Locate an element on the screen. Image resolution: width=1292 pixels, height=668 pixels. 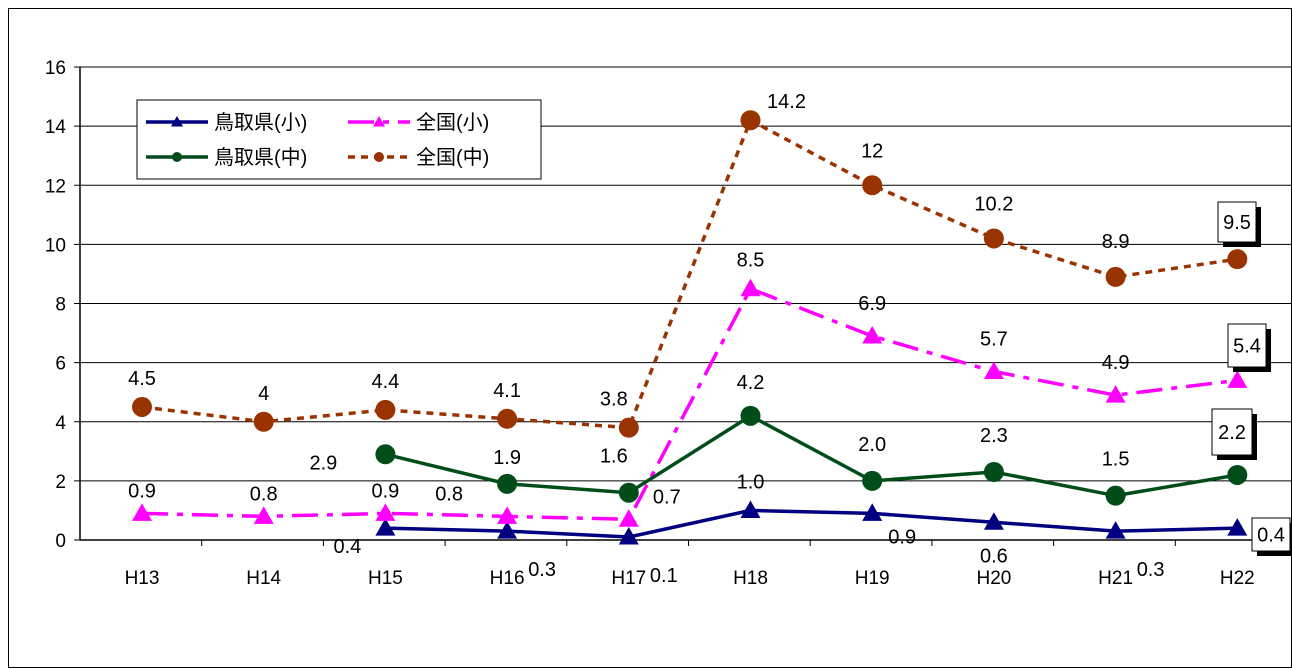
legend: 鳥取県(小) 全国(小) 鳥取県(中) 全国(中) is located at coordinates (339, 139).